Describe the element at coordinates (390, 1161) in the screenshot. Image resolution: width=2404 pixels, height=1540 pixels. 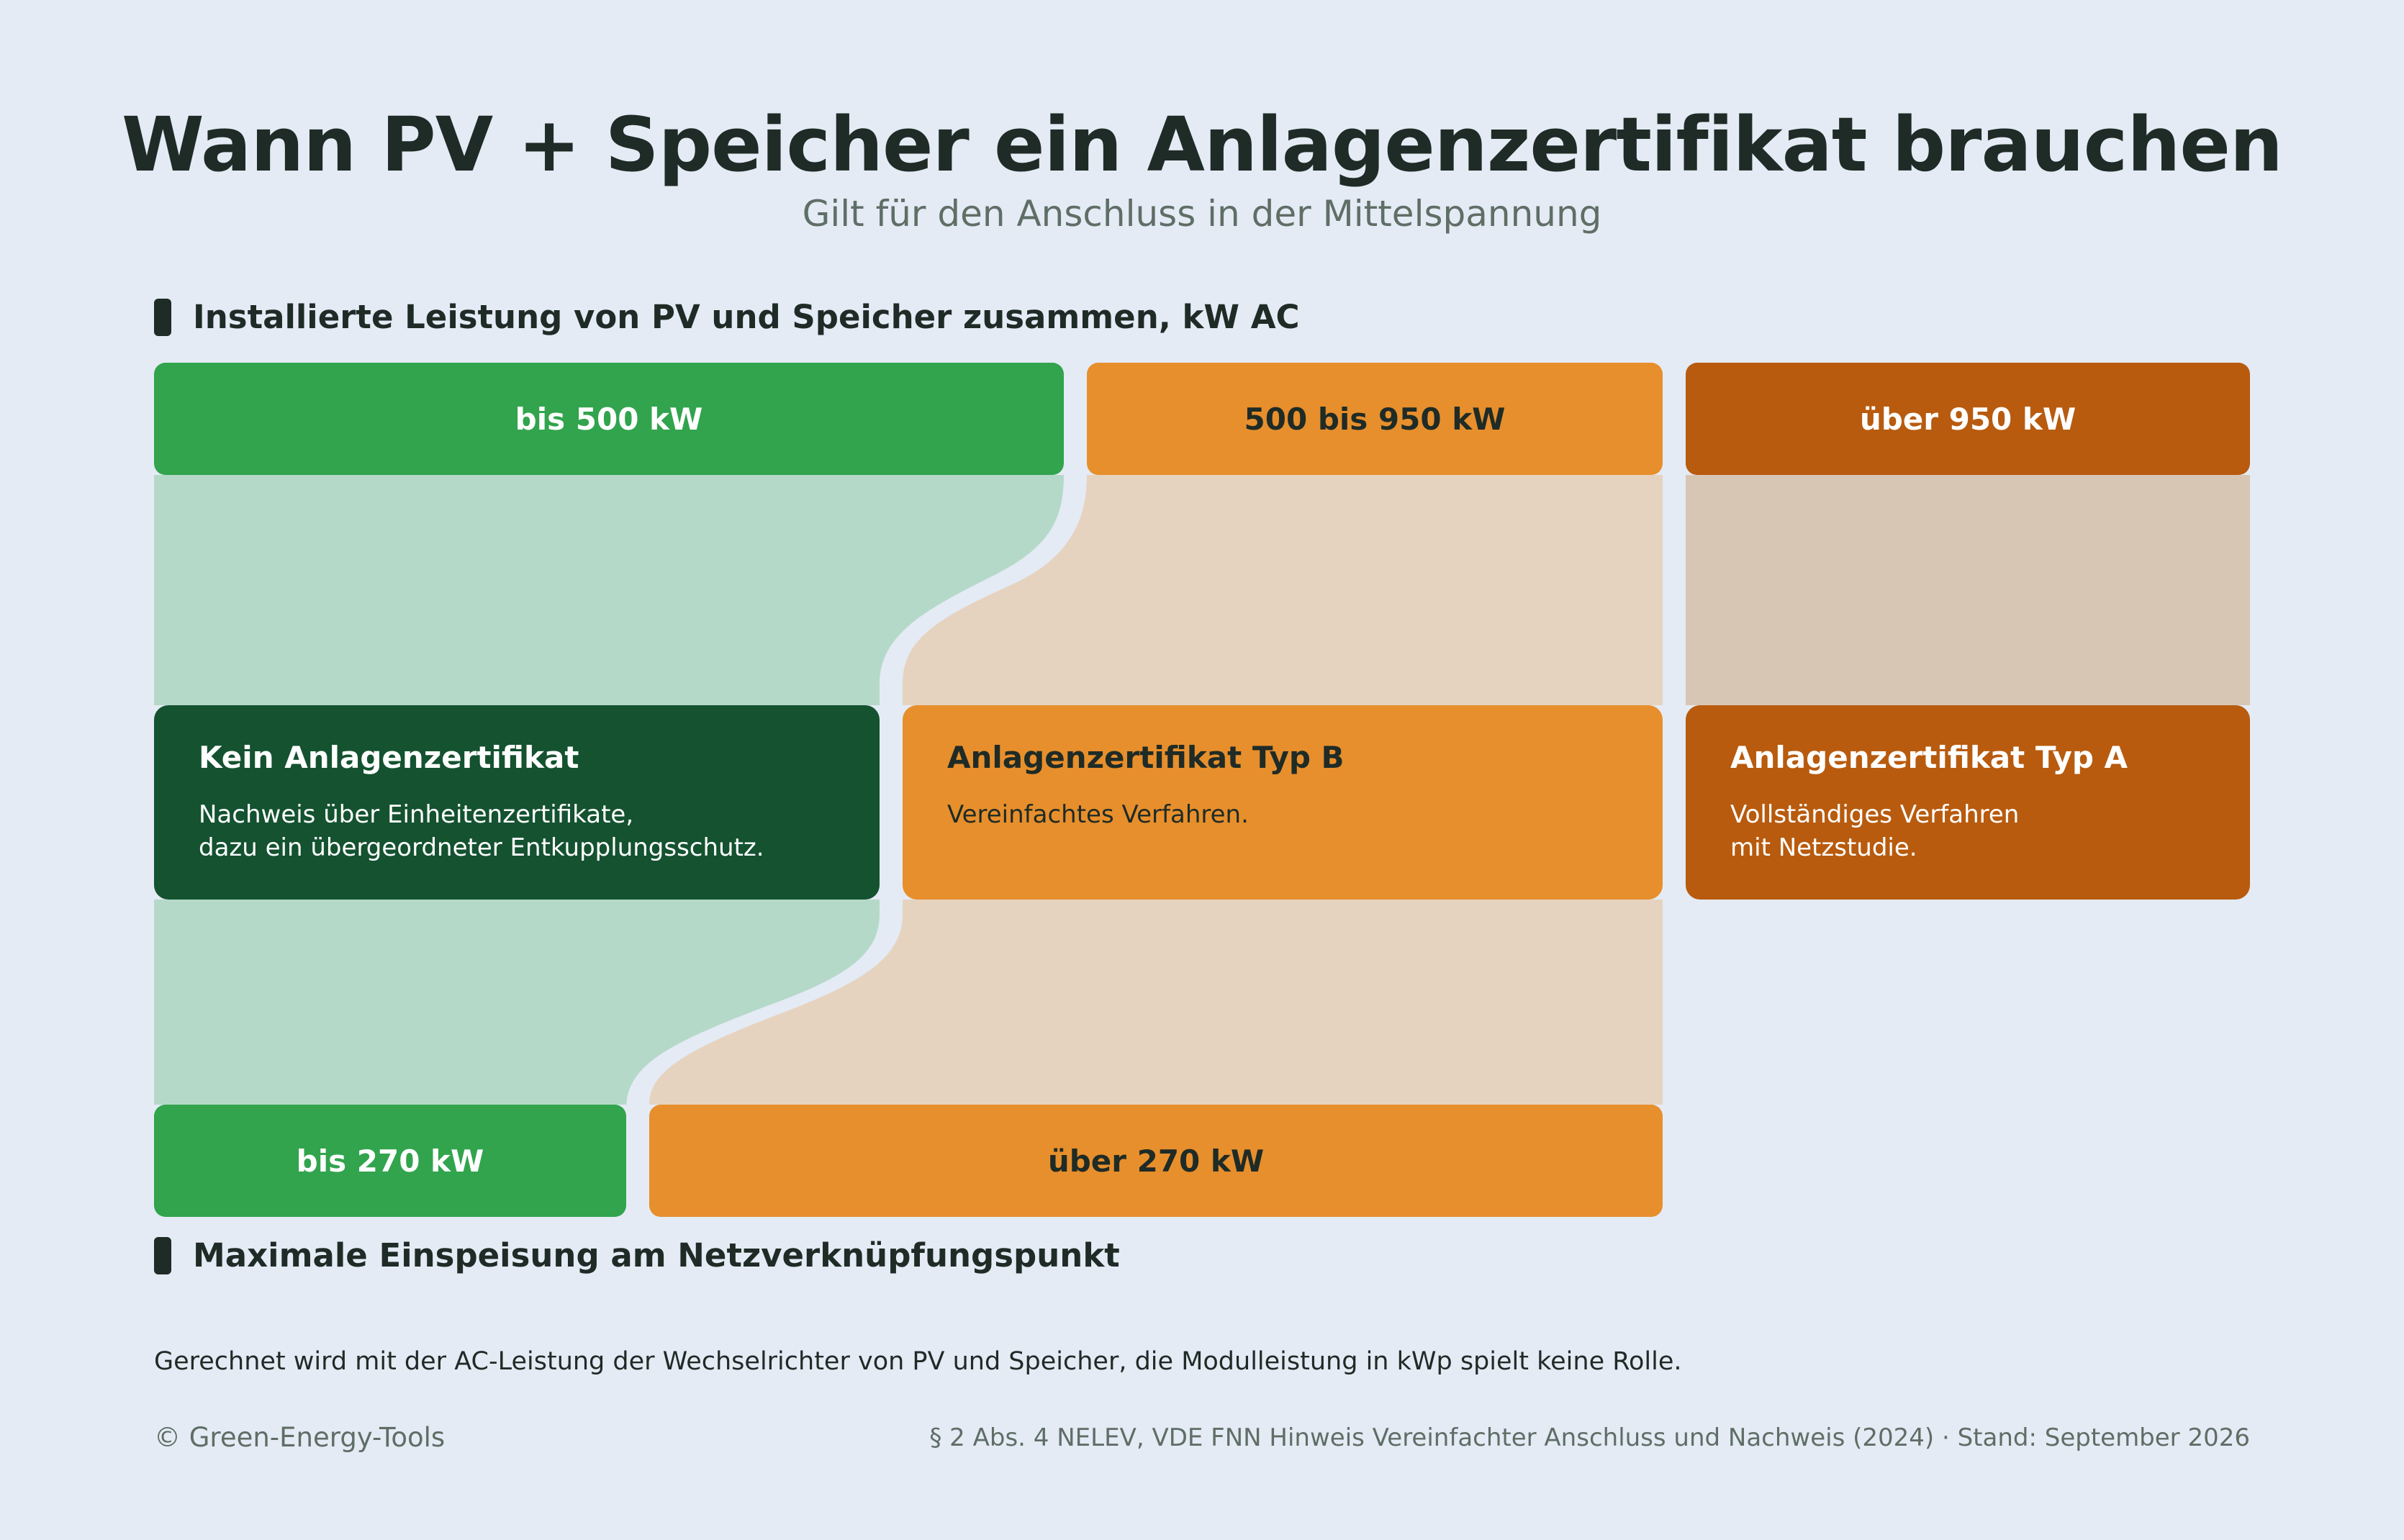
I see `band-bis-270: bis 270 kW` at that location.